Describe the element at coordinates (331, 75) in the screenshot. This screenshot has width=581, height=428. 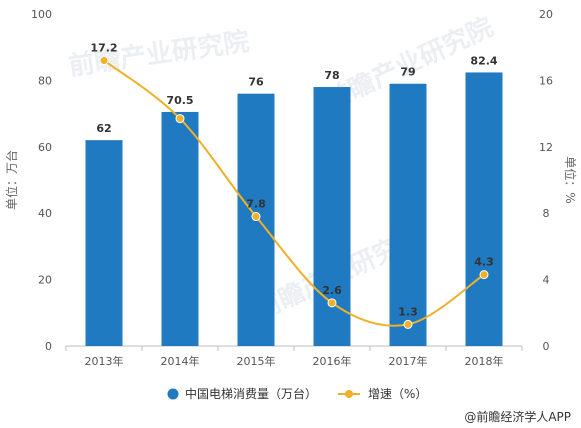
I see `bar-value-label: 78` at that location.